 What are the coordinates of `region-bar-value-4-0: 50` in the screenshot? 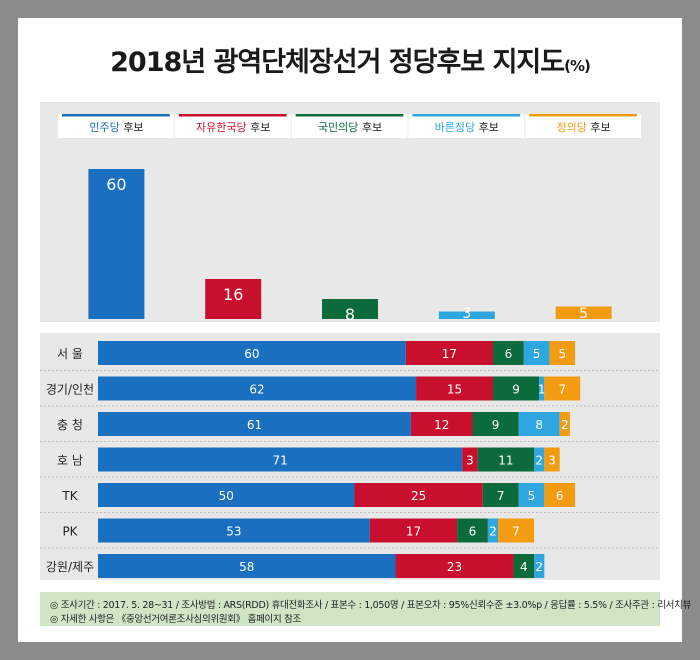 It's located at (226, 496).